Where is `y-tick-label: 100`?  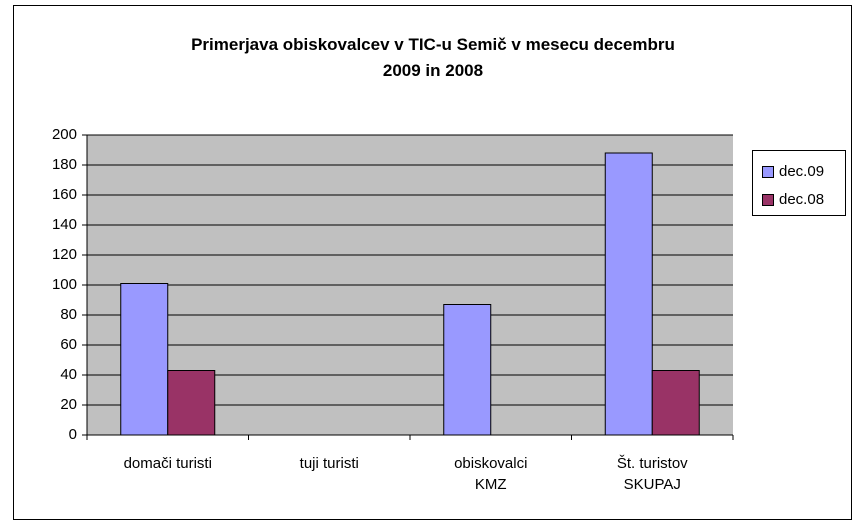
y-tick-label: 100 is located at coordinates (64, 284).